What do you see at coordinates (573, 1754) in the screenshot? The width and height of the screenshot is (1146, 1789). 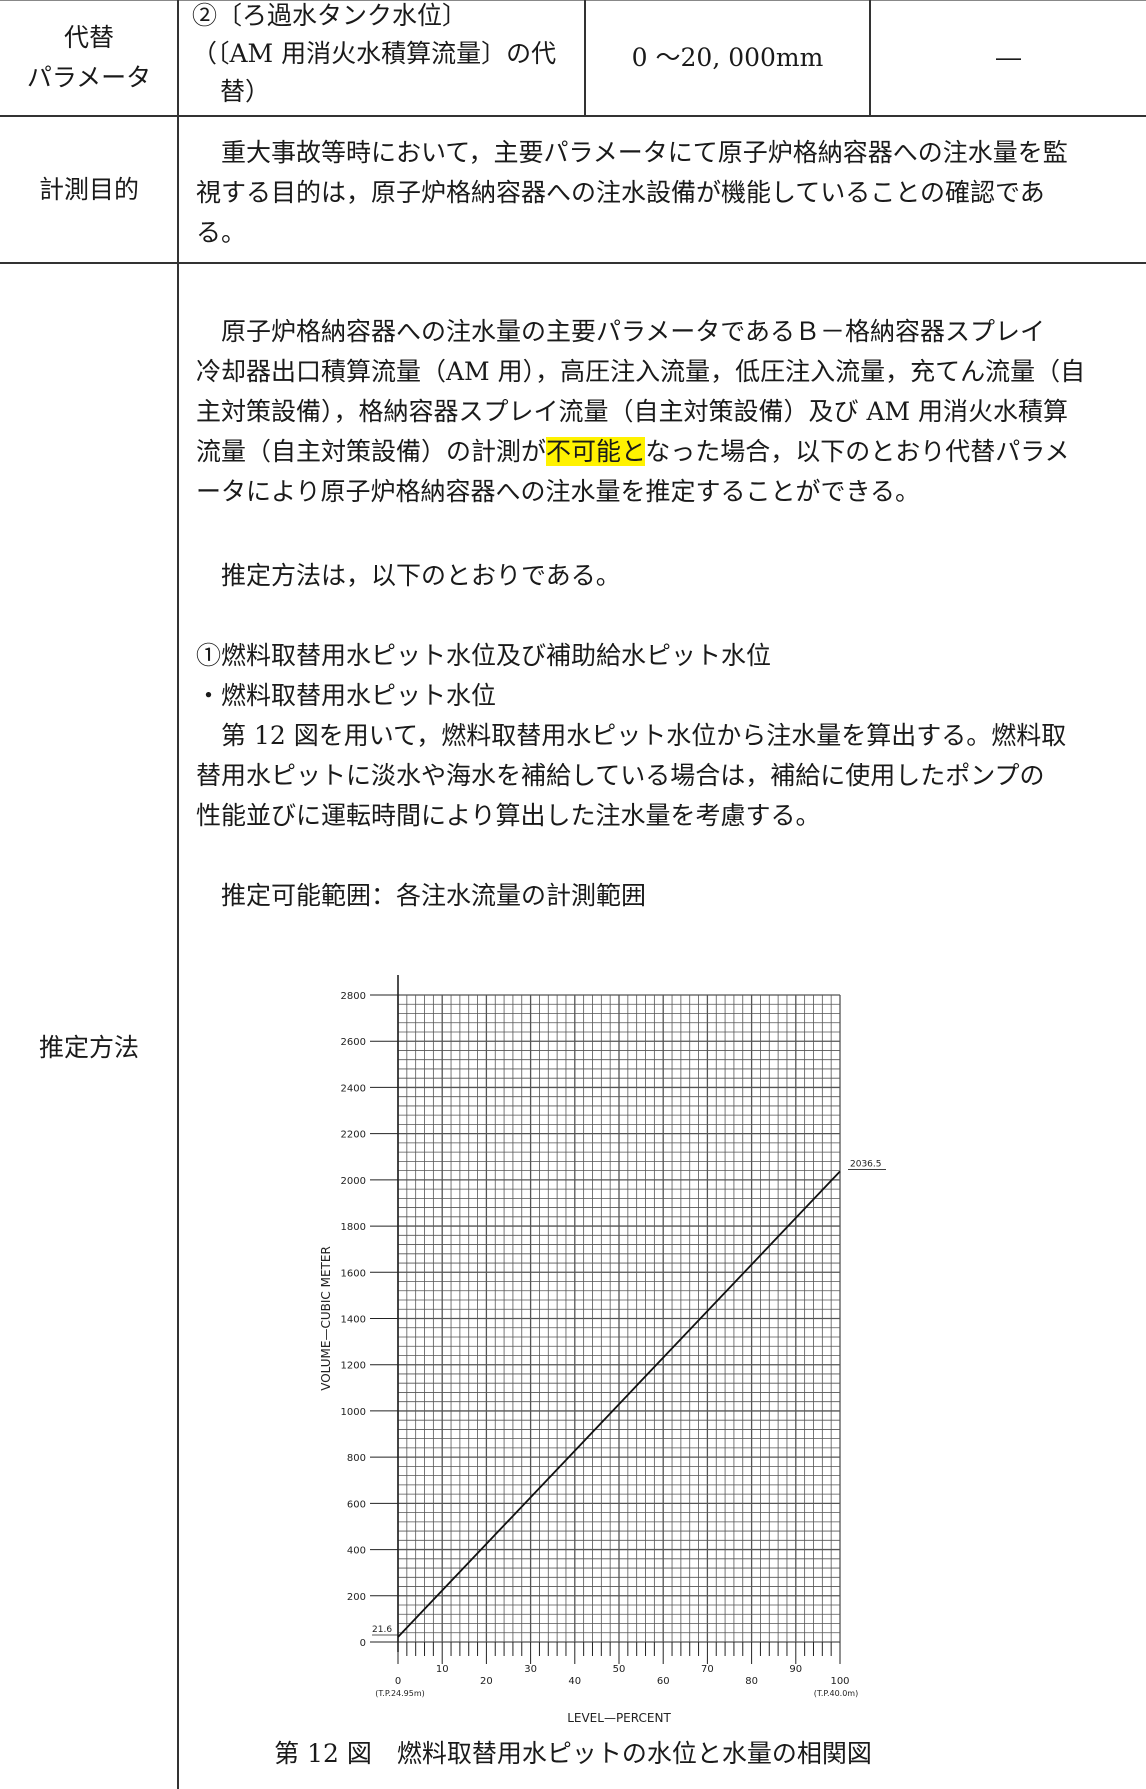 I see `figure-caption: 第 12 図 燃料取替用水ピットの水位と水量の相関図` at bounding box center [573, 1754].